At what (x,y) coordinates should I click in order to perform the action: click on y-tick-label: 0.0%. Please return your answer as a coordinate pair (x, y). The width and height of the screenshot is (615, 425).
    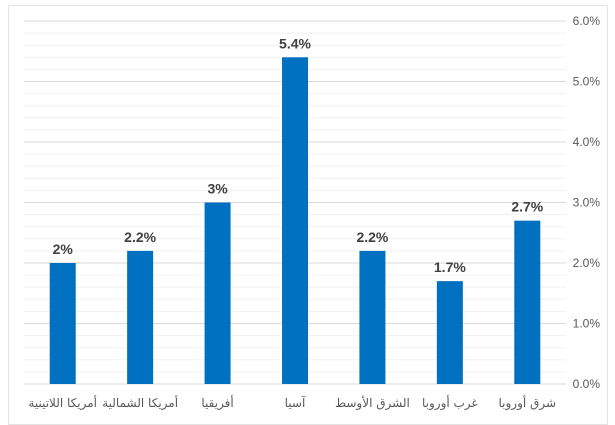
    Looking at the image, I should click on (587, 384).